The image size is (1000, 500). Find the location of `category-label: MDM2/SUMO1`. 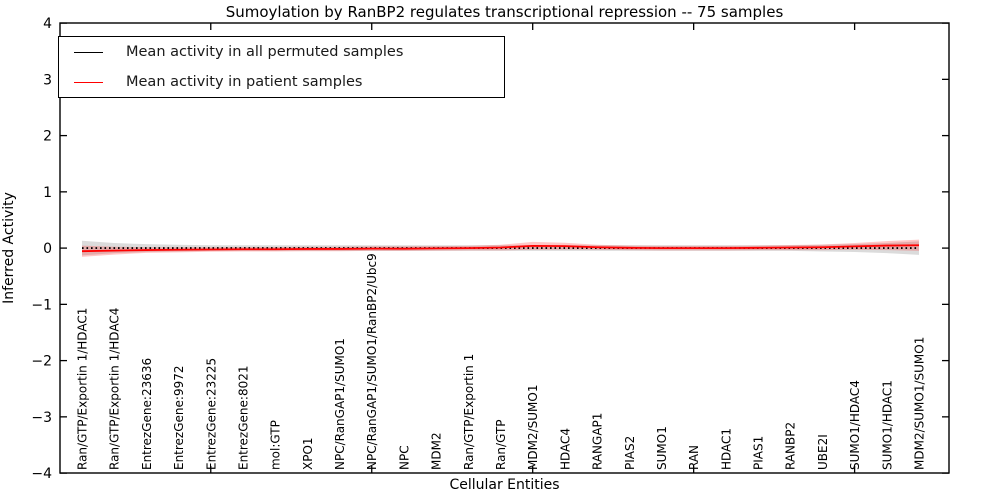

category-label: MDM2/SUMO1 is located at coordinates (533, 427).